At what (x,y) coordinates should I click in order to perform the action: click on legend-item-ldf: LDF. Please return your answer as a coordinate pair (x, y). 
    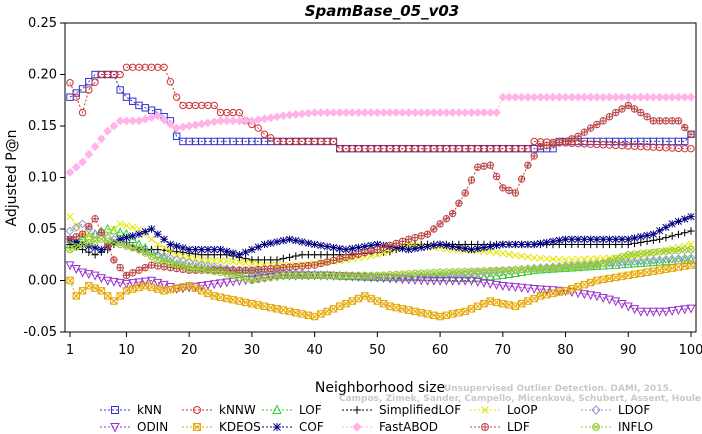
    Looking at the image, I should click on (500, 427).